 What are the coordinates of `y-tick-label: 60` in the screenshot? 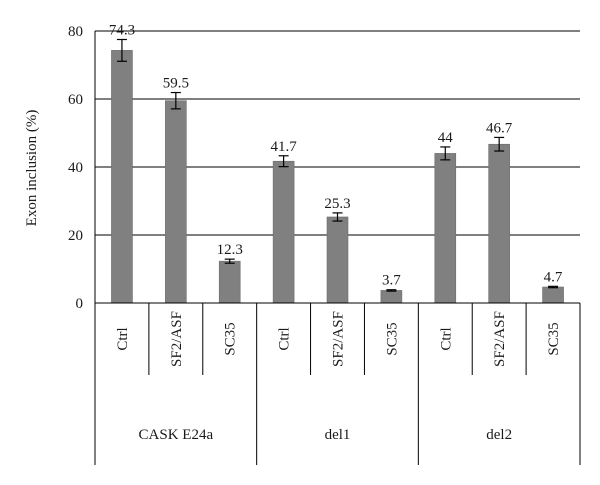 It's located at (75, 100).